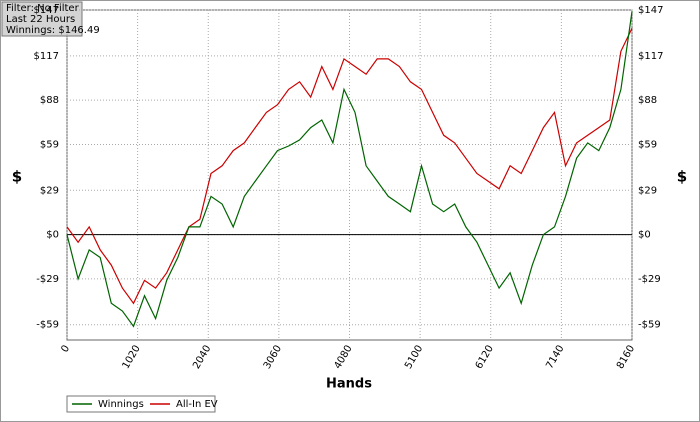 Image resolution: width=700 pixels, height=422 pixels. Describe the element at coordinates (121, 404) in the screenshot. I see `legend-label: Winnings` at that location.